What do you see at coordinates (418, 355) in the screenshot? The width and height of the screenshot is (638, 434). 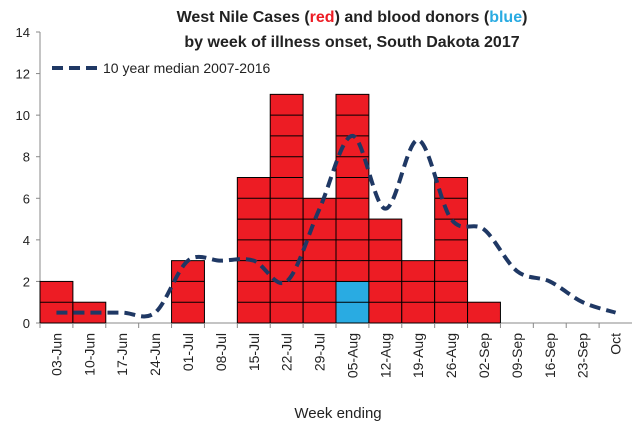 I see `x-tick-label: 19-Aug` at bounding box center [418, 355].